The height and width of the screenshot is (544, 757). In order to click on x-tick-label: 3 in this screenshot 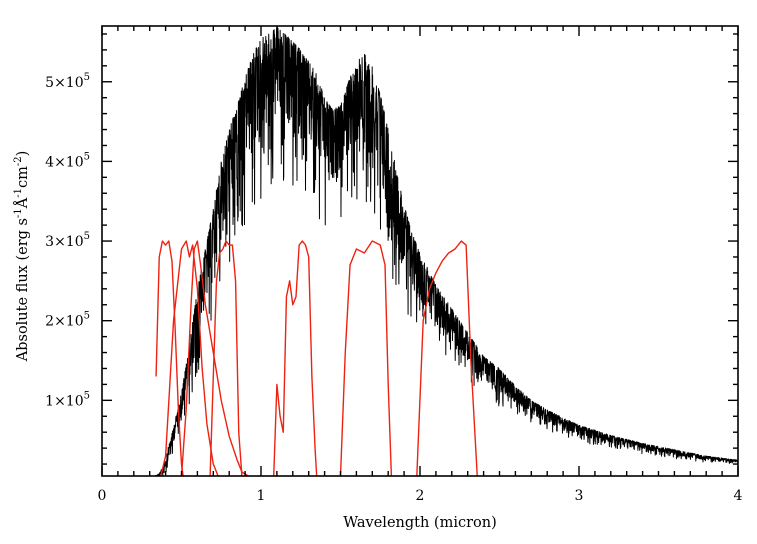, I will do `click(579, 496)`.